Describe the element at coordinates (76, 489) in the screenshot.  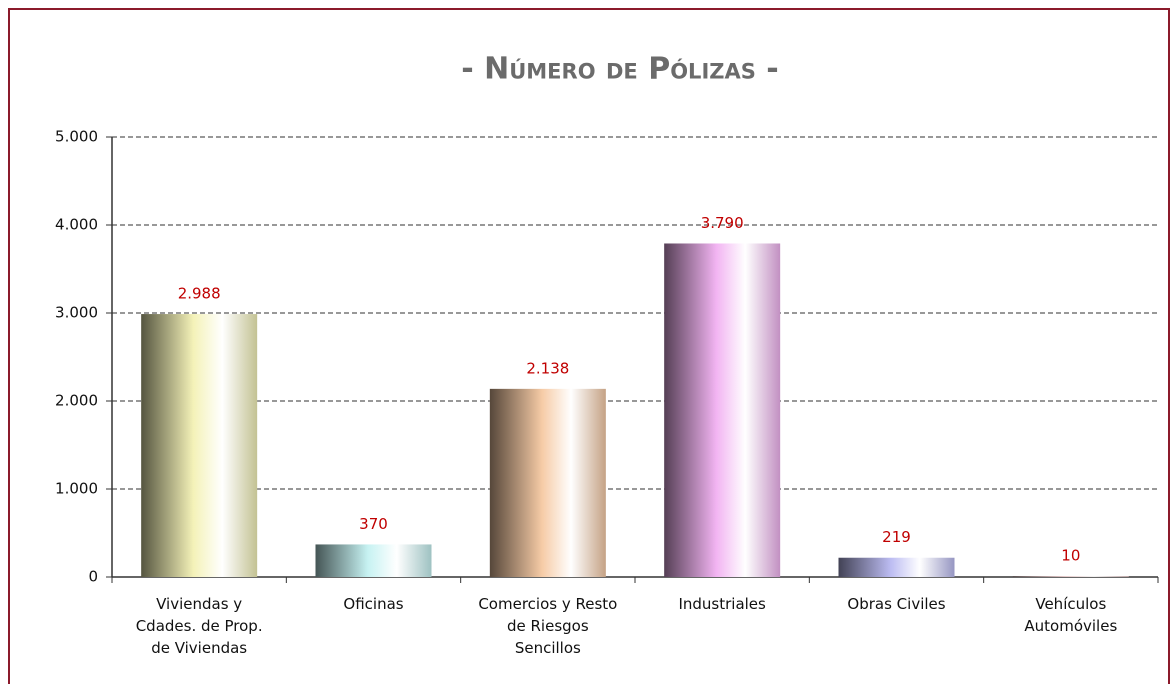
I see `y-tick-label: 1.000` at that location.